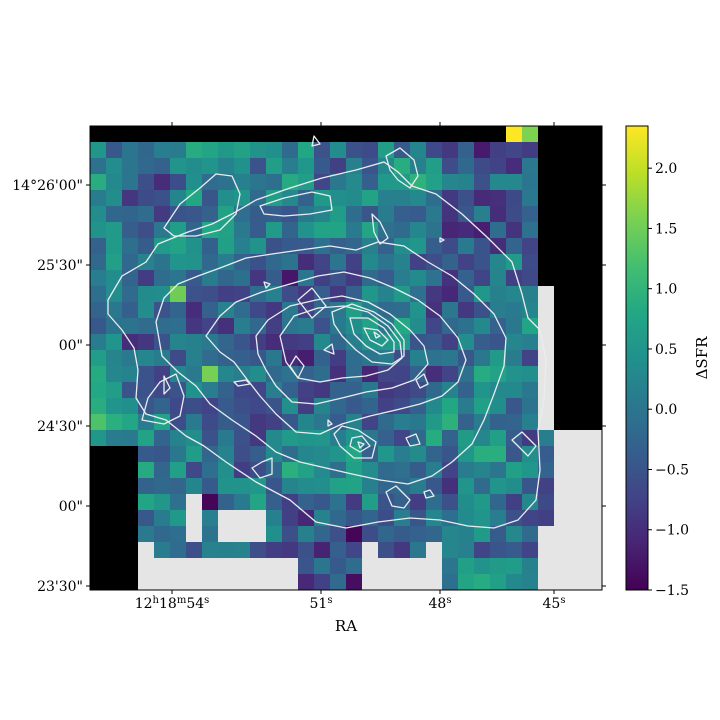  Describe the element at coordinates (637, 358) in the screenshot. I see `colorbar-gradient` at that location.